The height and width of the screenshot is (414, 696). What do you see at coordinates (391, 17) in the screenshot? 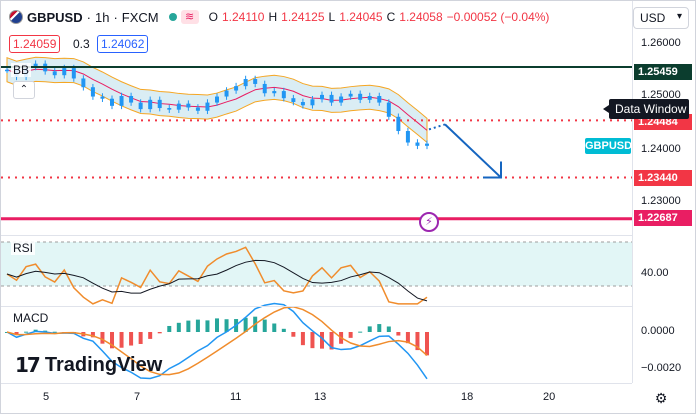
I see `close-key: C` at bounding box center [391, 17].